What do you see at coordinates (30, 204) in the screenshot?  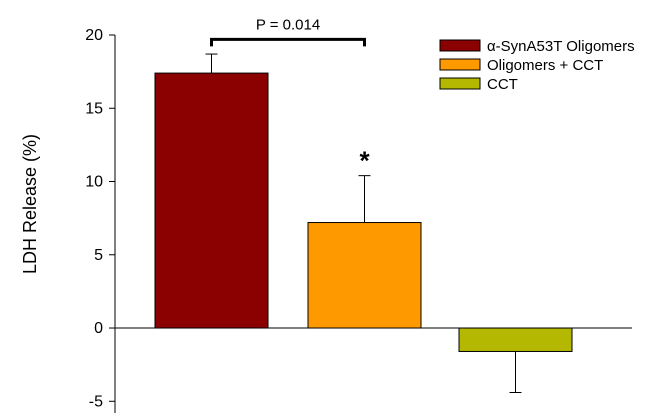 I see `y-axis-label: LDH Release (%)` at bounding box center [30, 204].